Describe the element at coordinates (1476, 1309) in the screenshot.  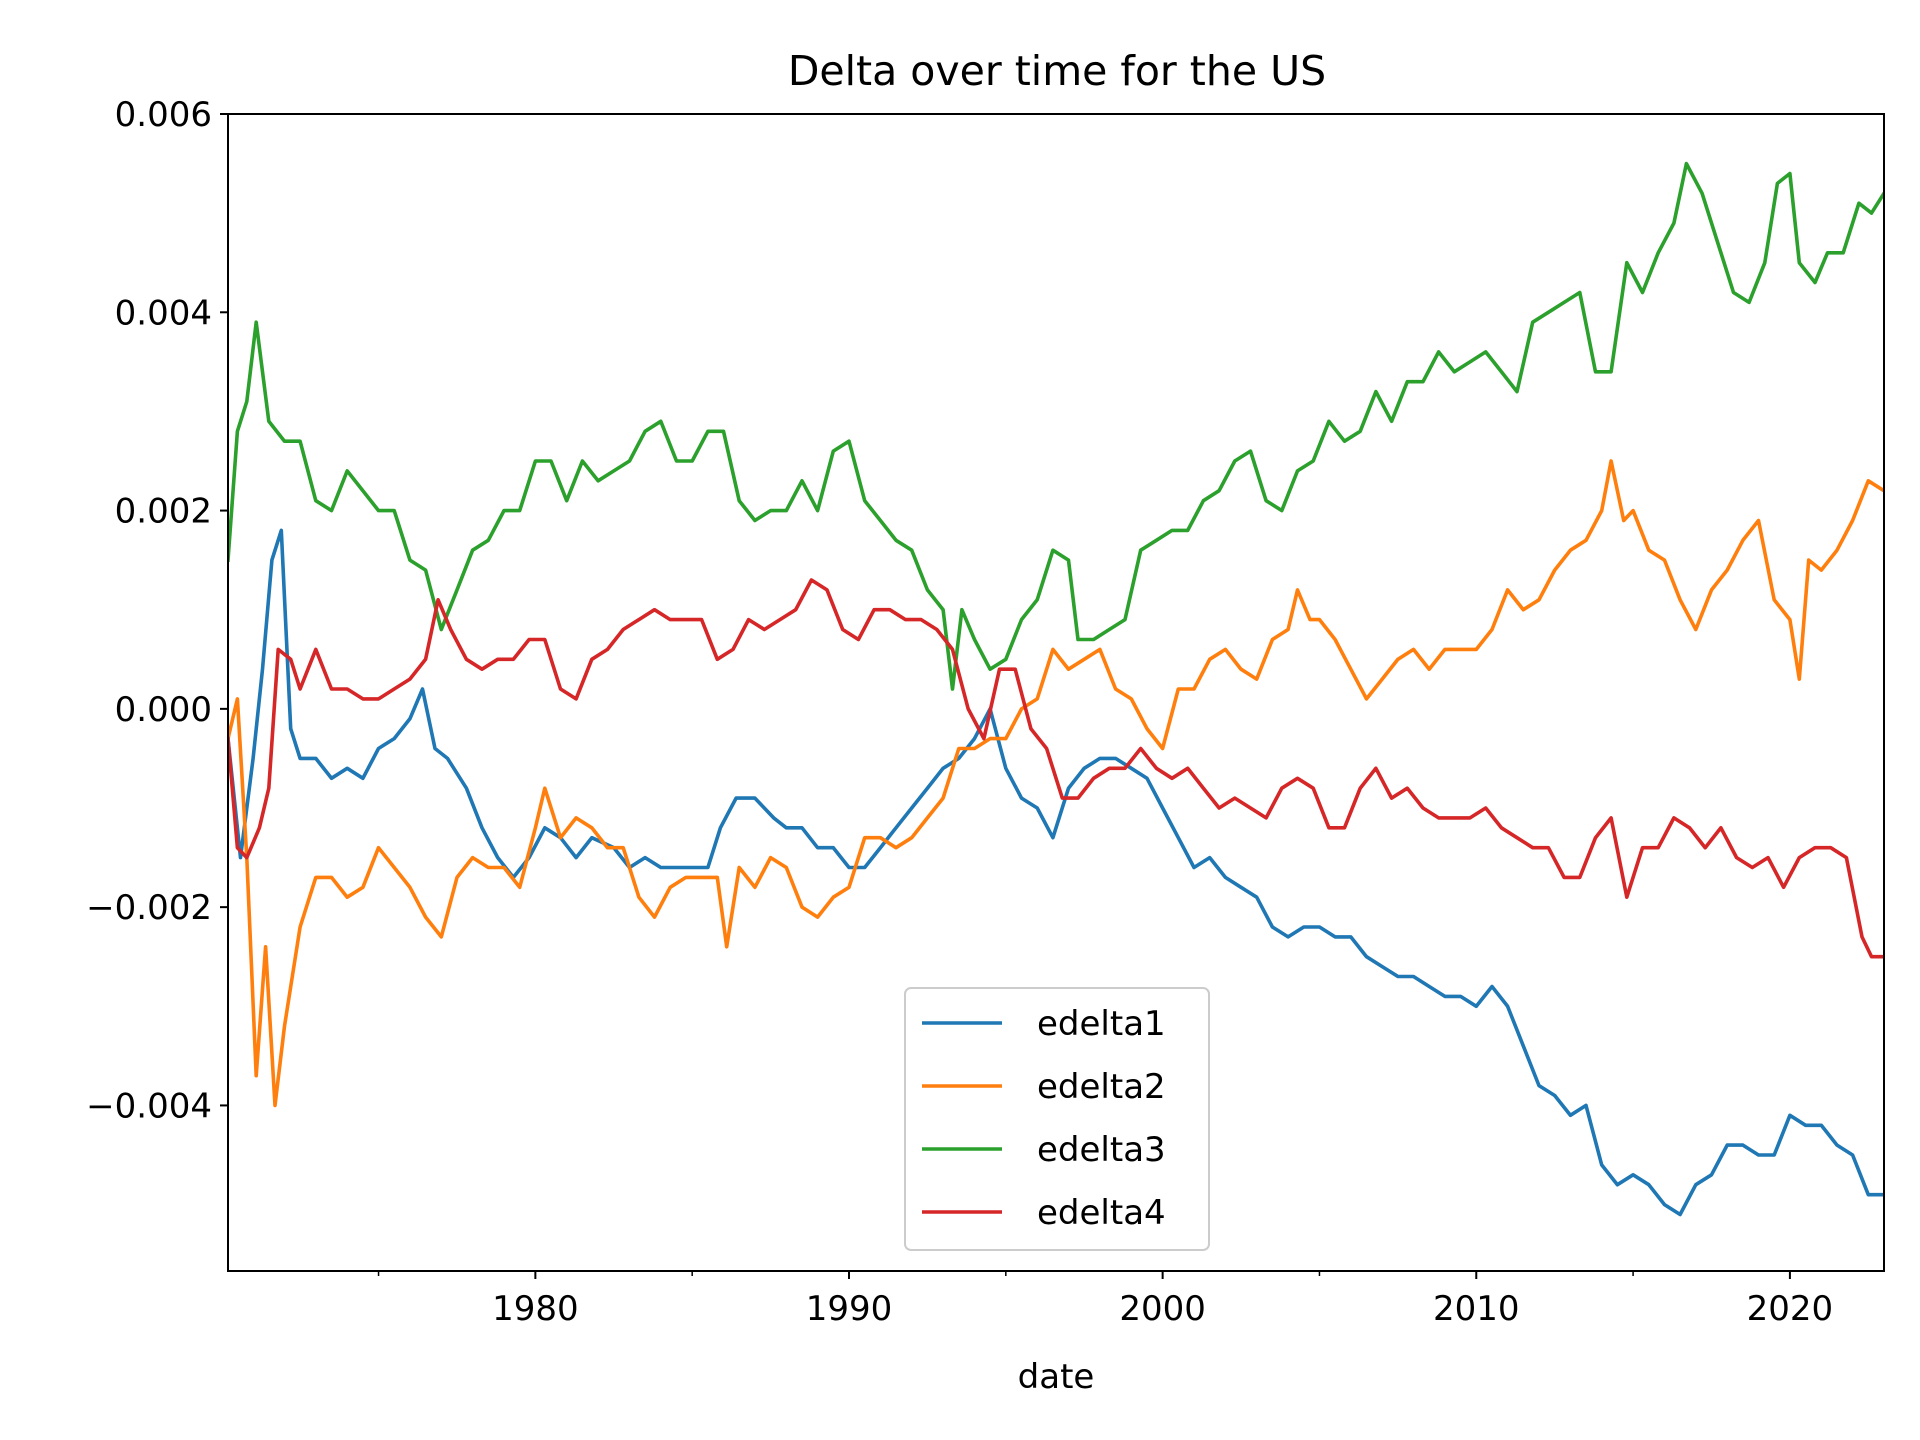
I see `x-tick-label: 2010` at that location.